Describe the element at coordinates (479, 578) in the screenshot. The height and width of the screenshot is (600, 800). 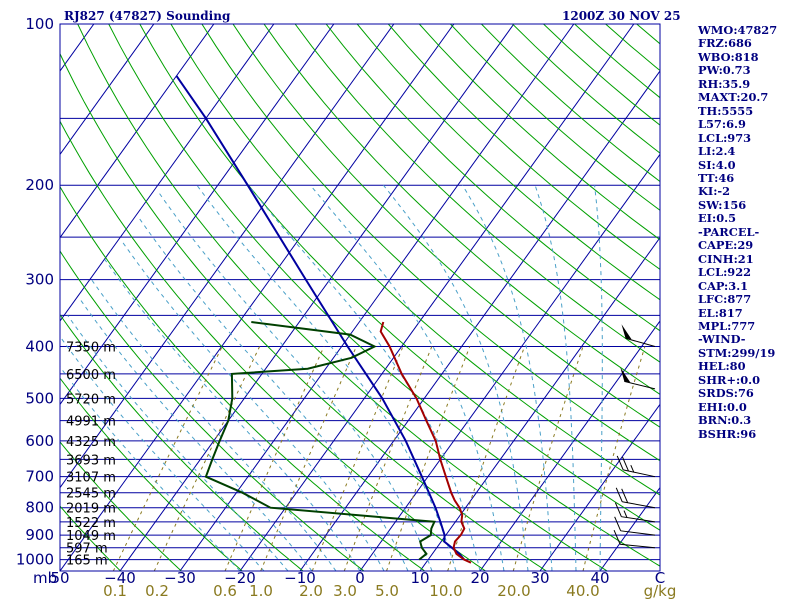
I see `temperature-tick-label: 20` at that location.